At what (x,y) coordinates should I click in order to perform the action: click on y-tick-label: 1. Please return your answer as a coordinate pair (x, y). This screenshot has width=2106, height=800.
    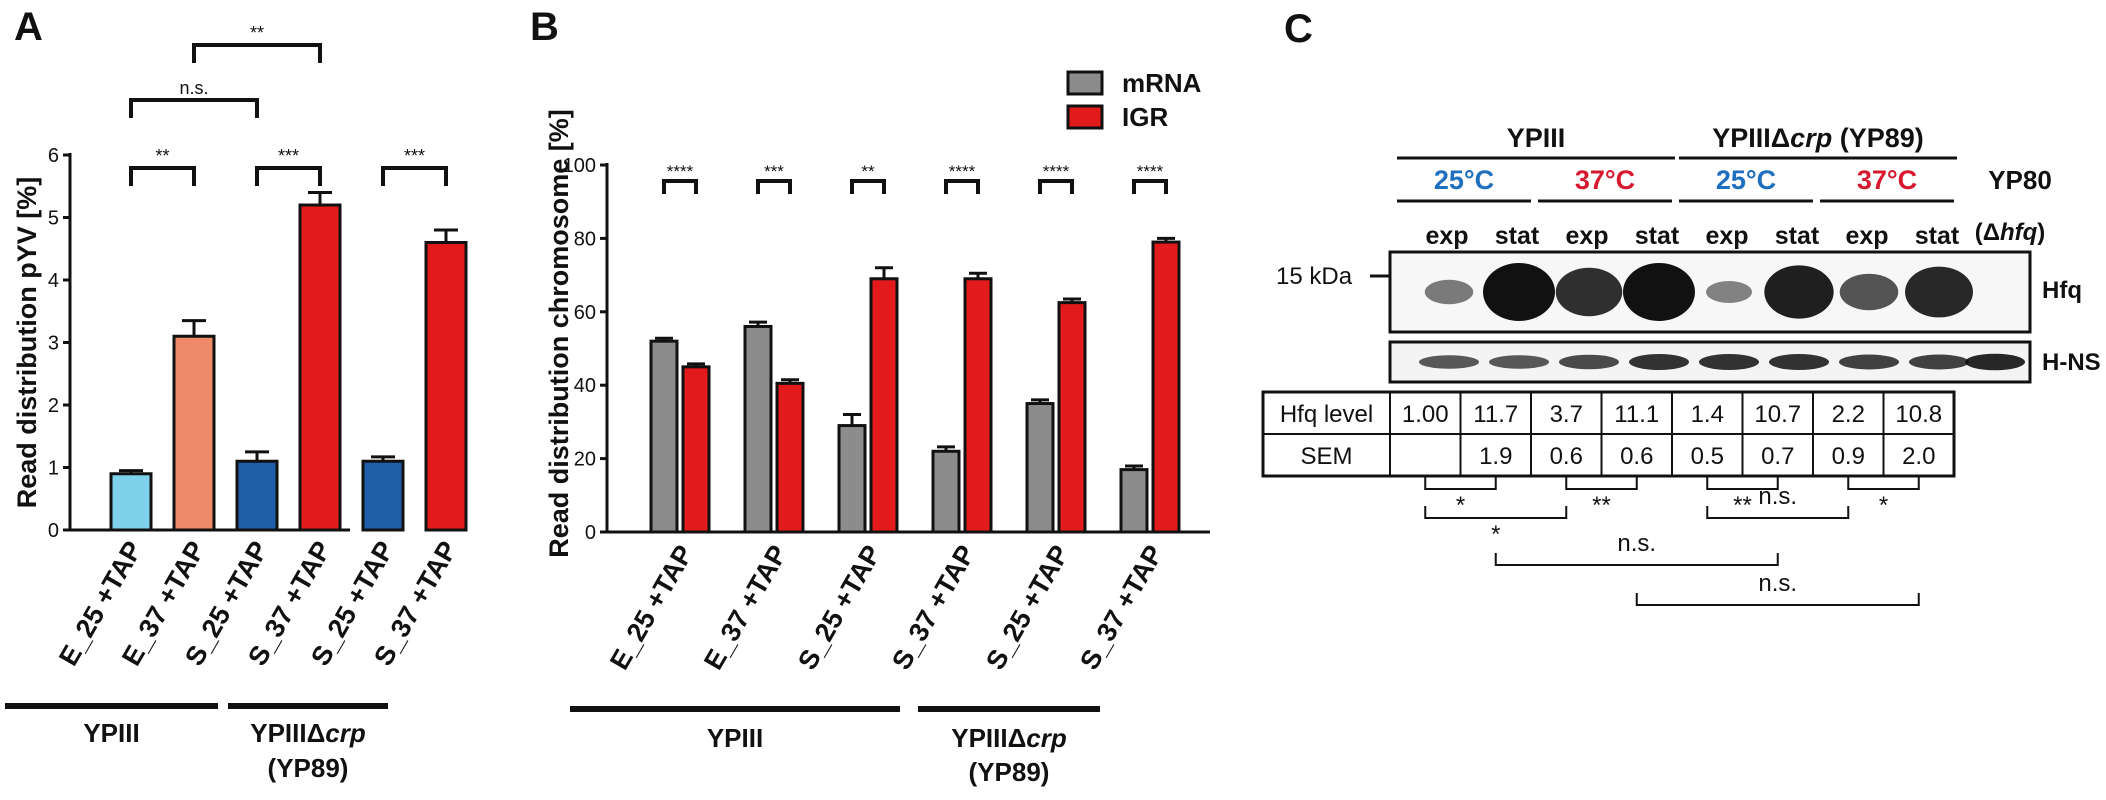
    Looking at the image, I should click on (53, 469).